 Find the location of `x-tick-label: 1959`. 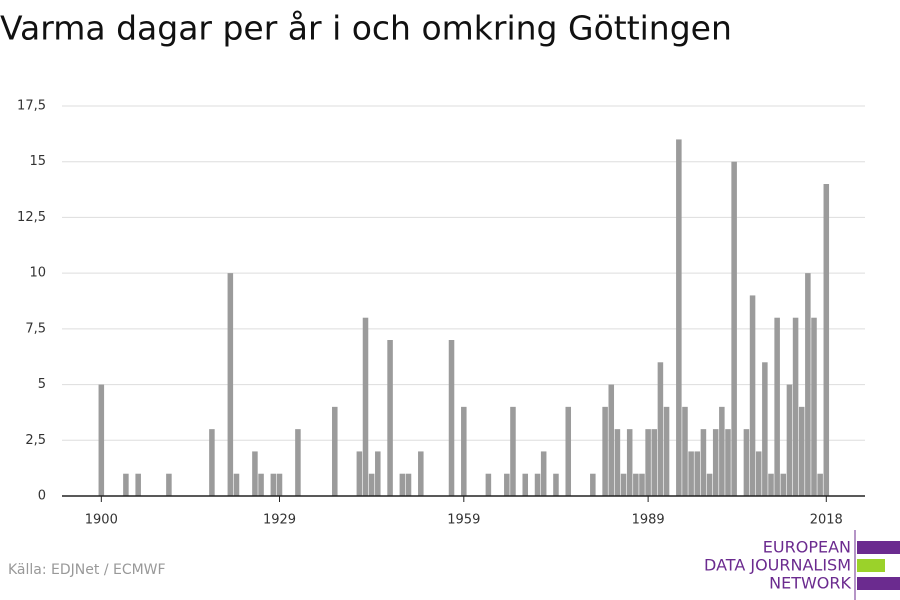

x-tick-label: 1959 is located at coordinates (463, 520).